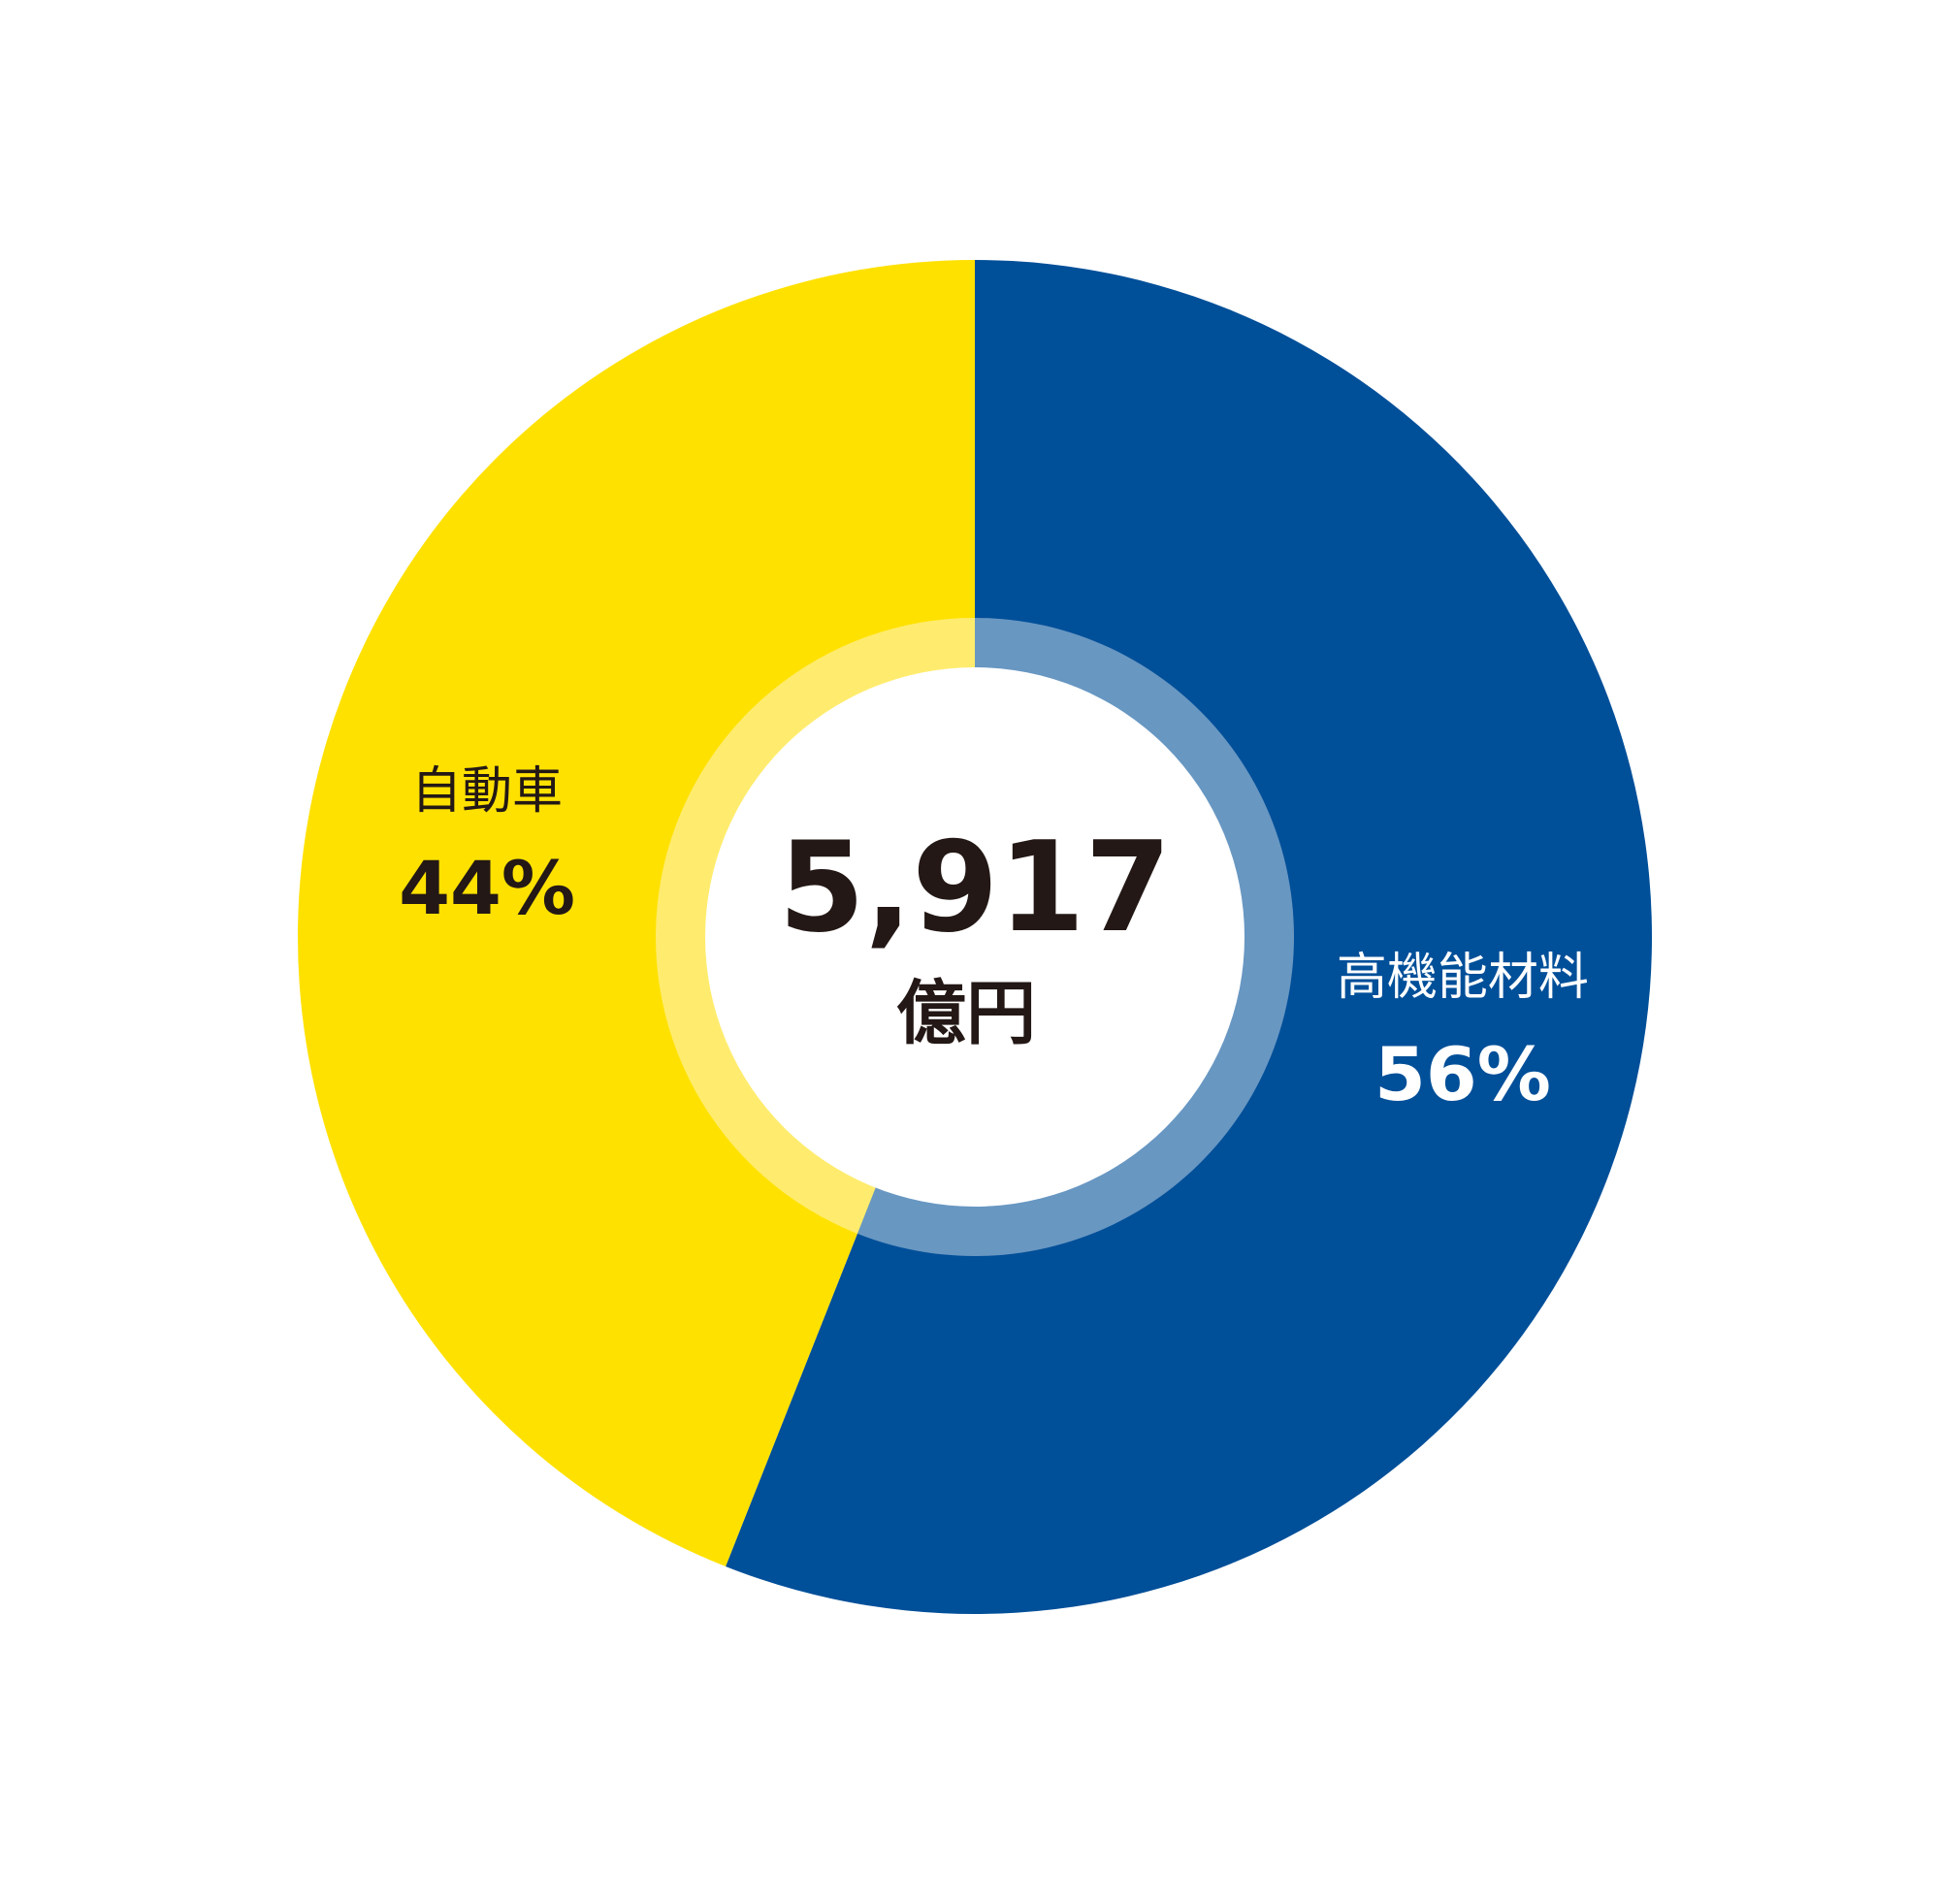  Describe the element at coordinates (1462, 1074) in the screenshot. I see `value-label: 56%` at that location.